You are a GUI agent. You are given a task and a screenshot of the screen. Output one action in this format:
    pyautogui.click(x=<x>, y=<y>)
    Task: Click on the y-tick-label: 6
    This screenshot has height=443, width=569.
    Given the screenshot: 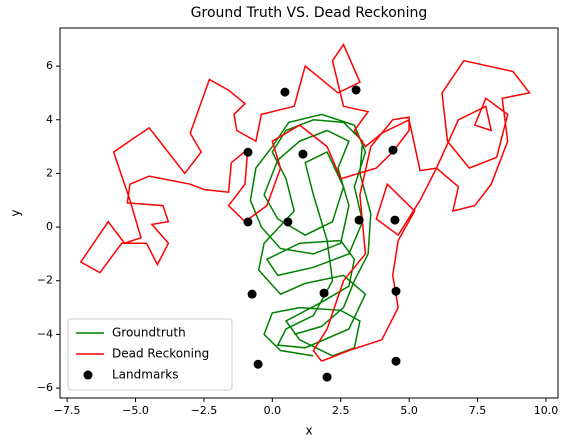 What is the action you would take?
    pyautogui.click(x=49, y=65)
    